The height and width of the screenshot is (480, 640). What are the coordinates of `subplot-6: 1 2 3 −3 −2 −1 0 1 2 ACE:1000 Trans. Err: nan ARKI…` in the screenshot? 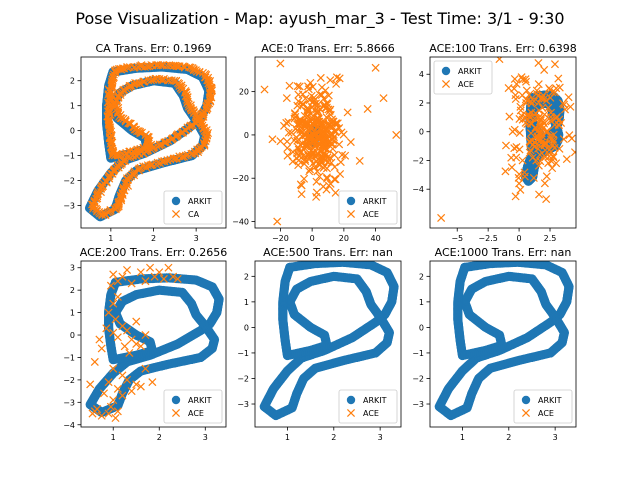 It's located at (494, 344).